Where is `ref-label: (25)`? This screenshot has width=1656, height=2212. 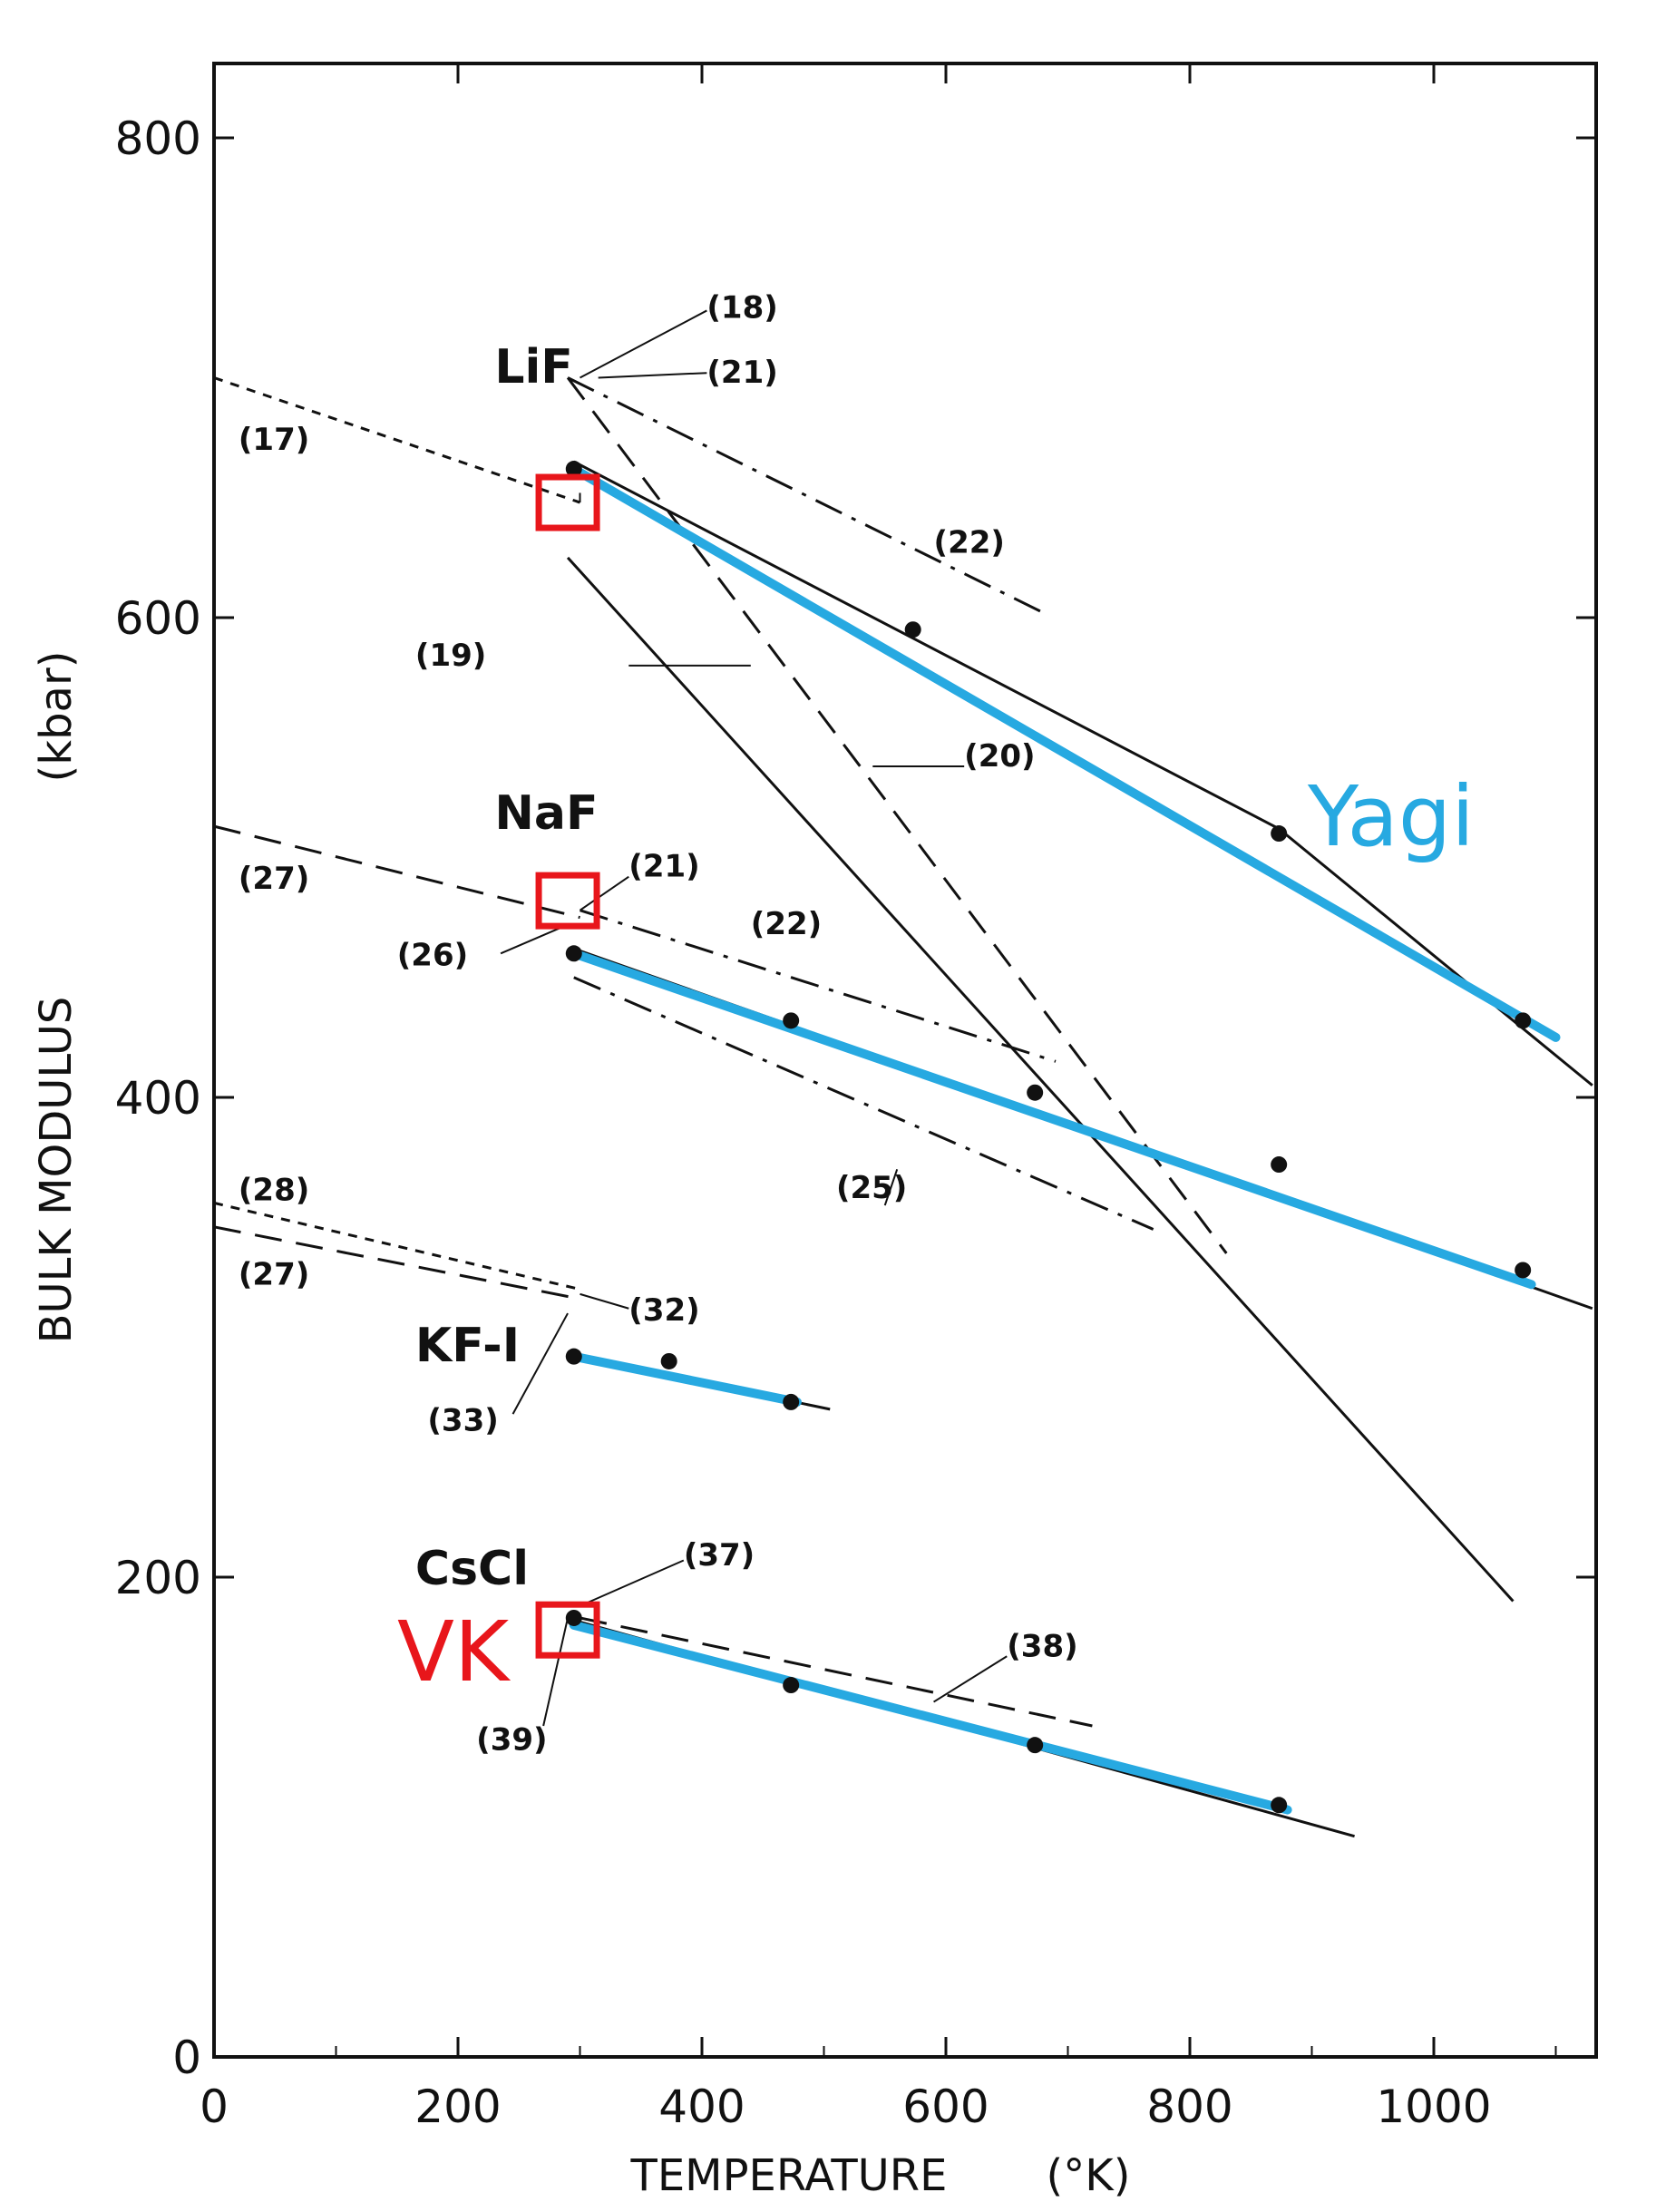
ref-label: (25) is located at coordinates (872, 1188).